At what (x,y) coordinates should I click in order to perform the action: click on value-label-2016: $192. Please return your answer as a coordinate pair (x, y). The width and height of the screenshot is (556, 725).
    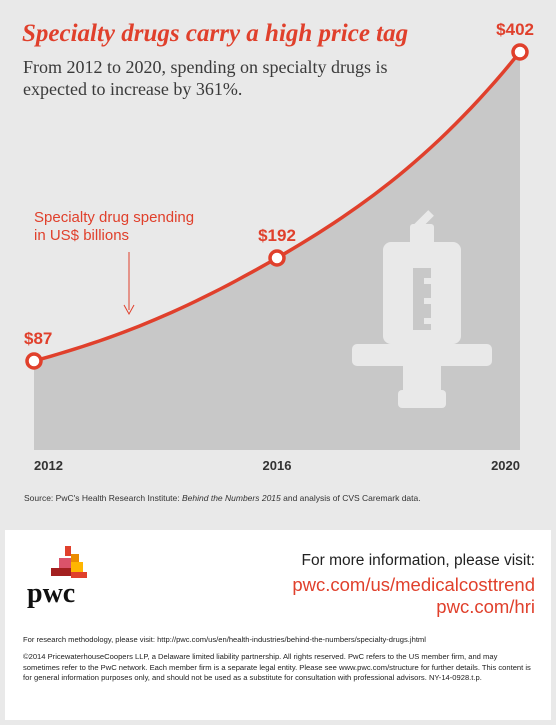
    Looking at the image, I should click on (277, 235).